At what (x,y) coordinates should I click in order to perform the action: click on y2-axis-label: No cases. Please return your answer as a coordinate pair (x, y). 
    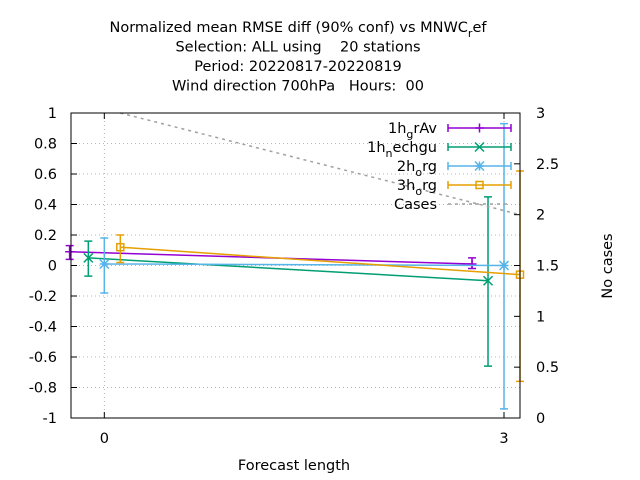
    Looking at the image, I should click on (608, 265).